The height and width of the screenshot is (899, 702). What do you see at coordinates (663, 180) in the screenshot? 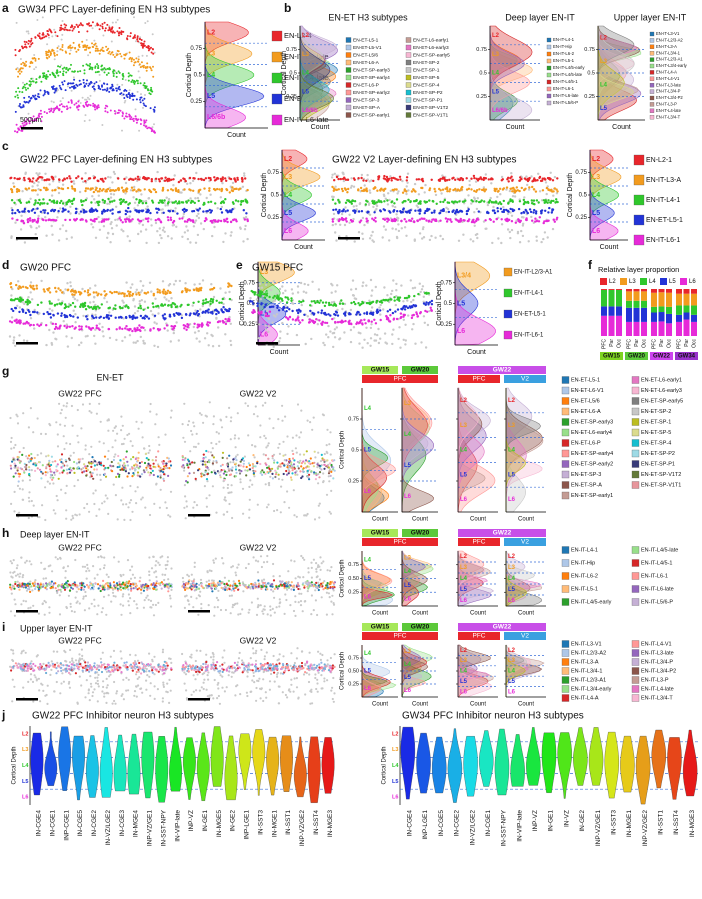
I see `legend-label: EN-IT-L3-A` at bounding box center [663, 180].